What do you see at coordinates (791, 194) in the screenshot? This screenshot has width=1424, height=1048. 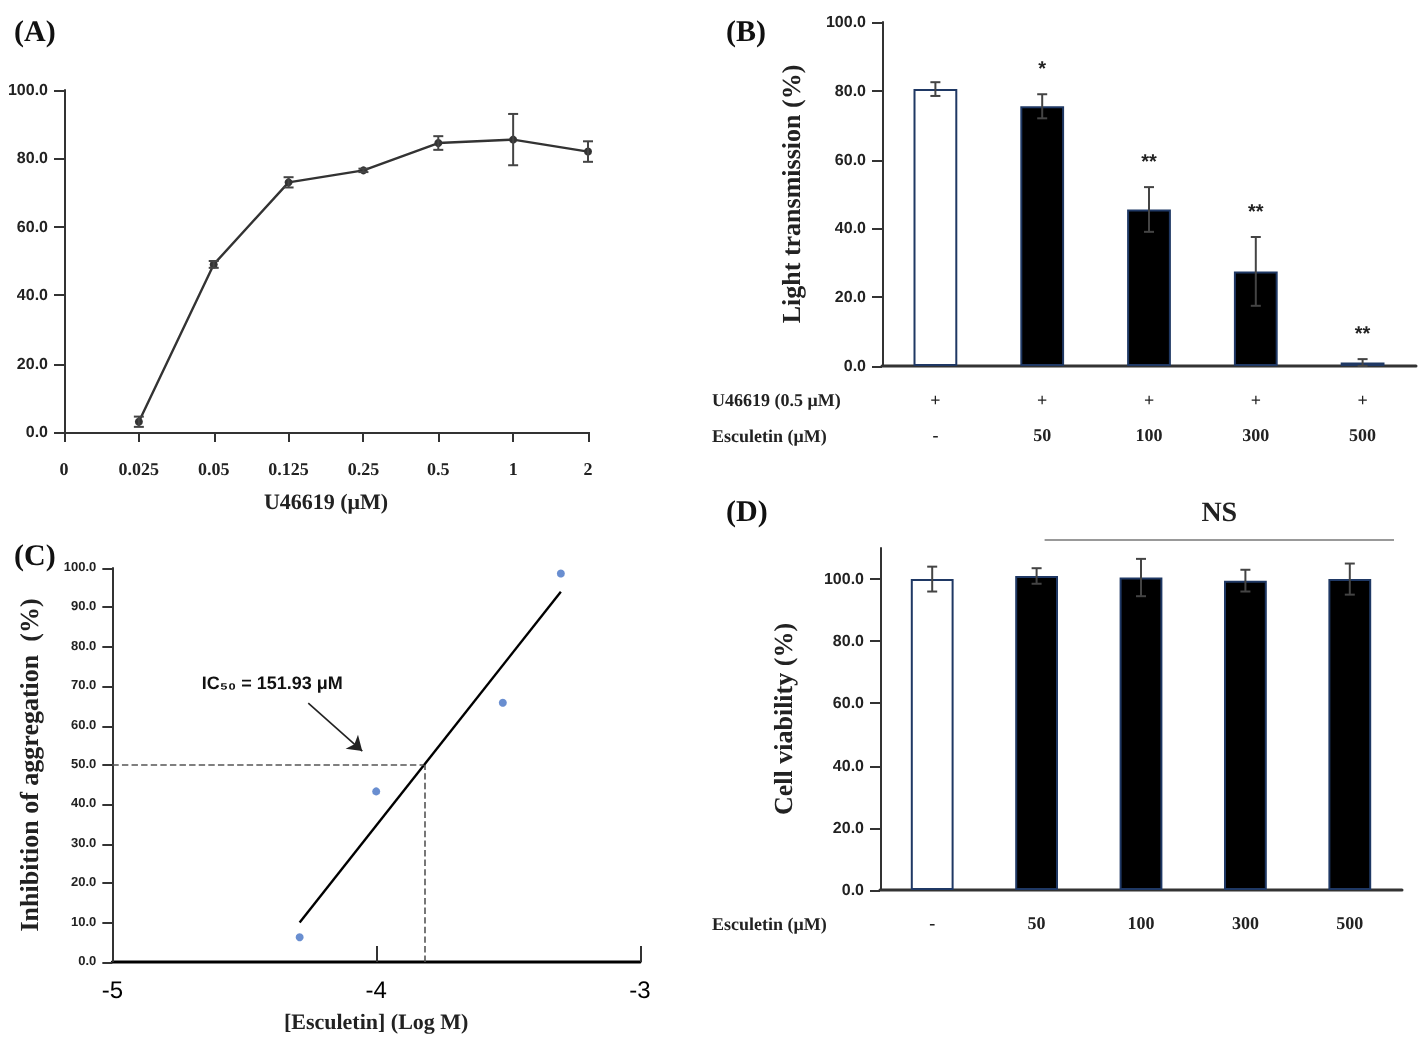 I see `y-axis-title: Light transmission (%)` at bounding box center [791, 194].